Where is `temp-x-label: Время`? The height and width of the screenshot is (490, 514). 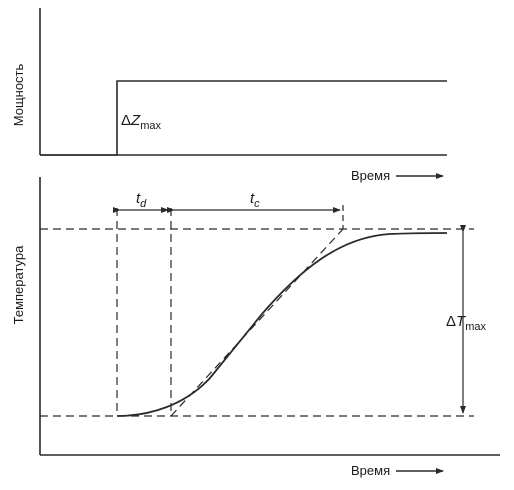
temp-x-label: Время is located at coordinates (370, 470).